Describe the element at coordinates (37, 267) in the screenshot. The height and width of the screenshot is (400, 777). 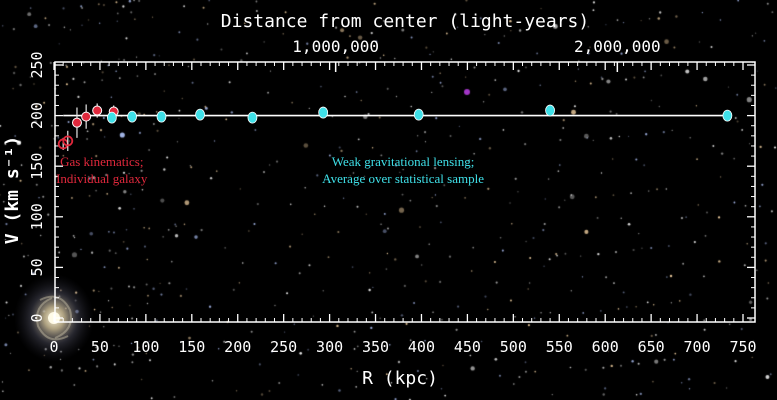
I see `y-tick-label: 50` at that location.